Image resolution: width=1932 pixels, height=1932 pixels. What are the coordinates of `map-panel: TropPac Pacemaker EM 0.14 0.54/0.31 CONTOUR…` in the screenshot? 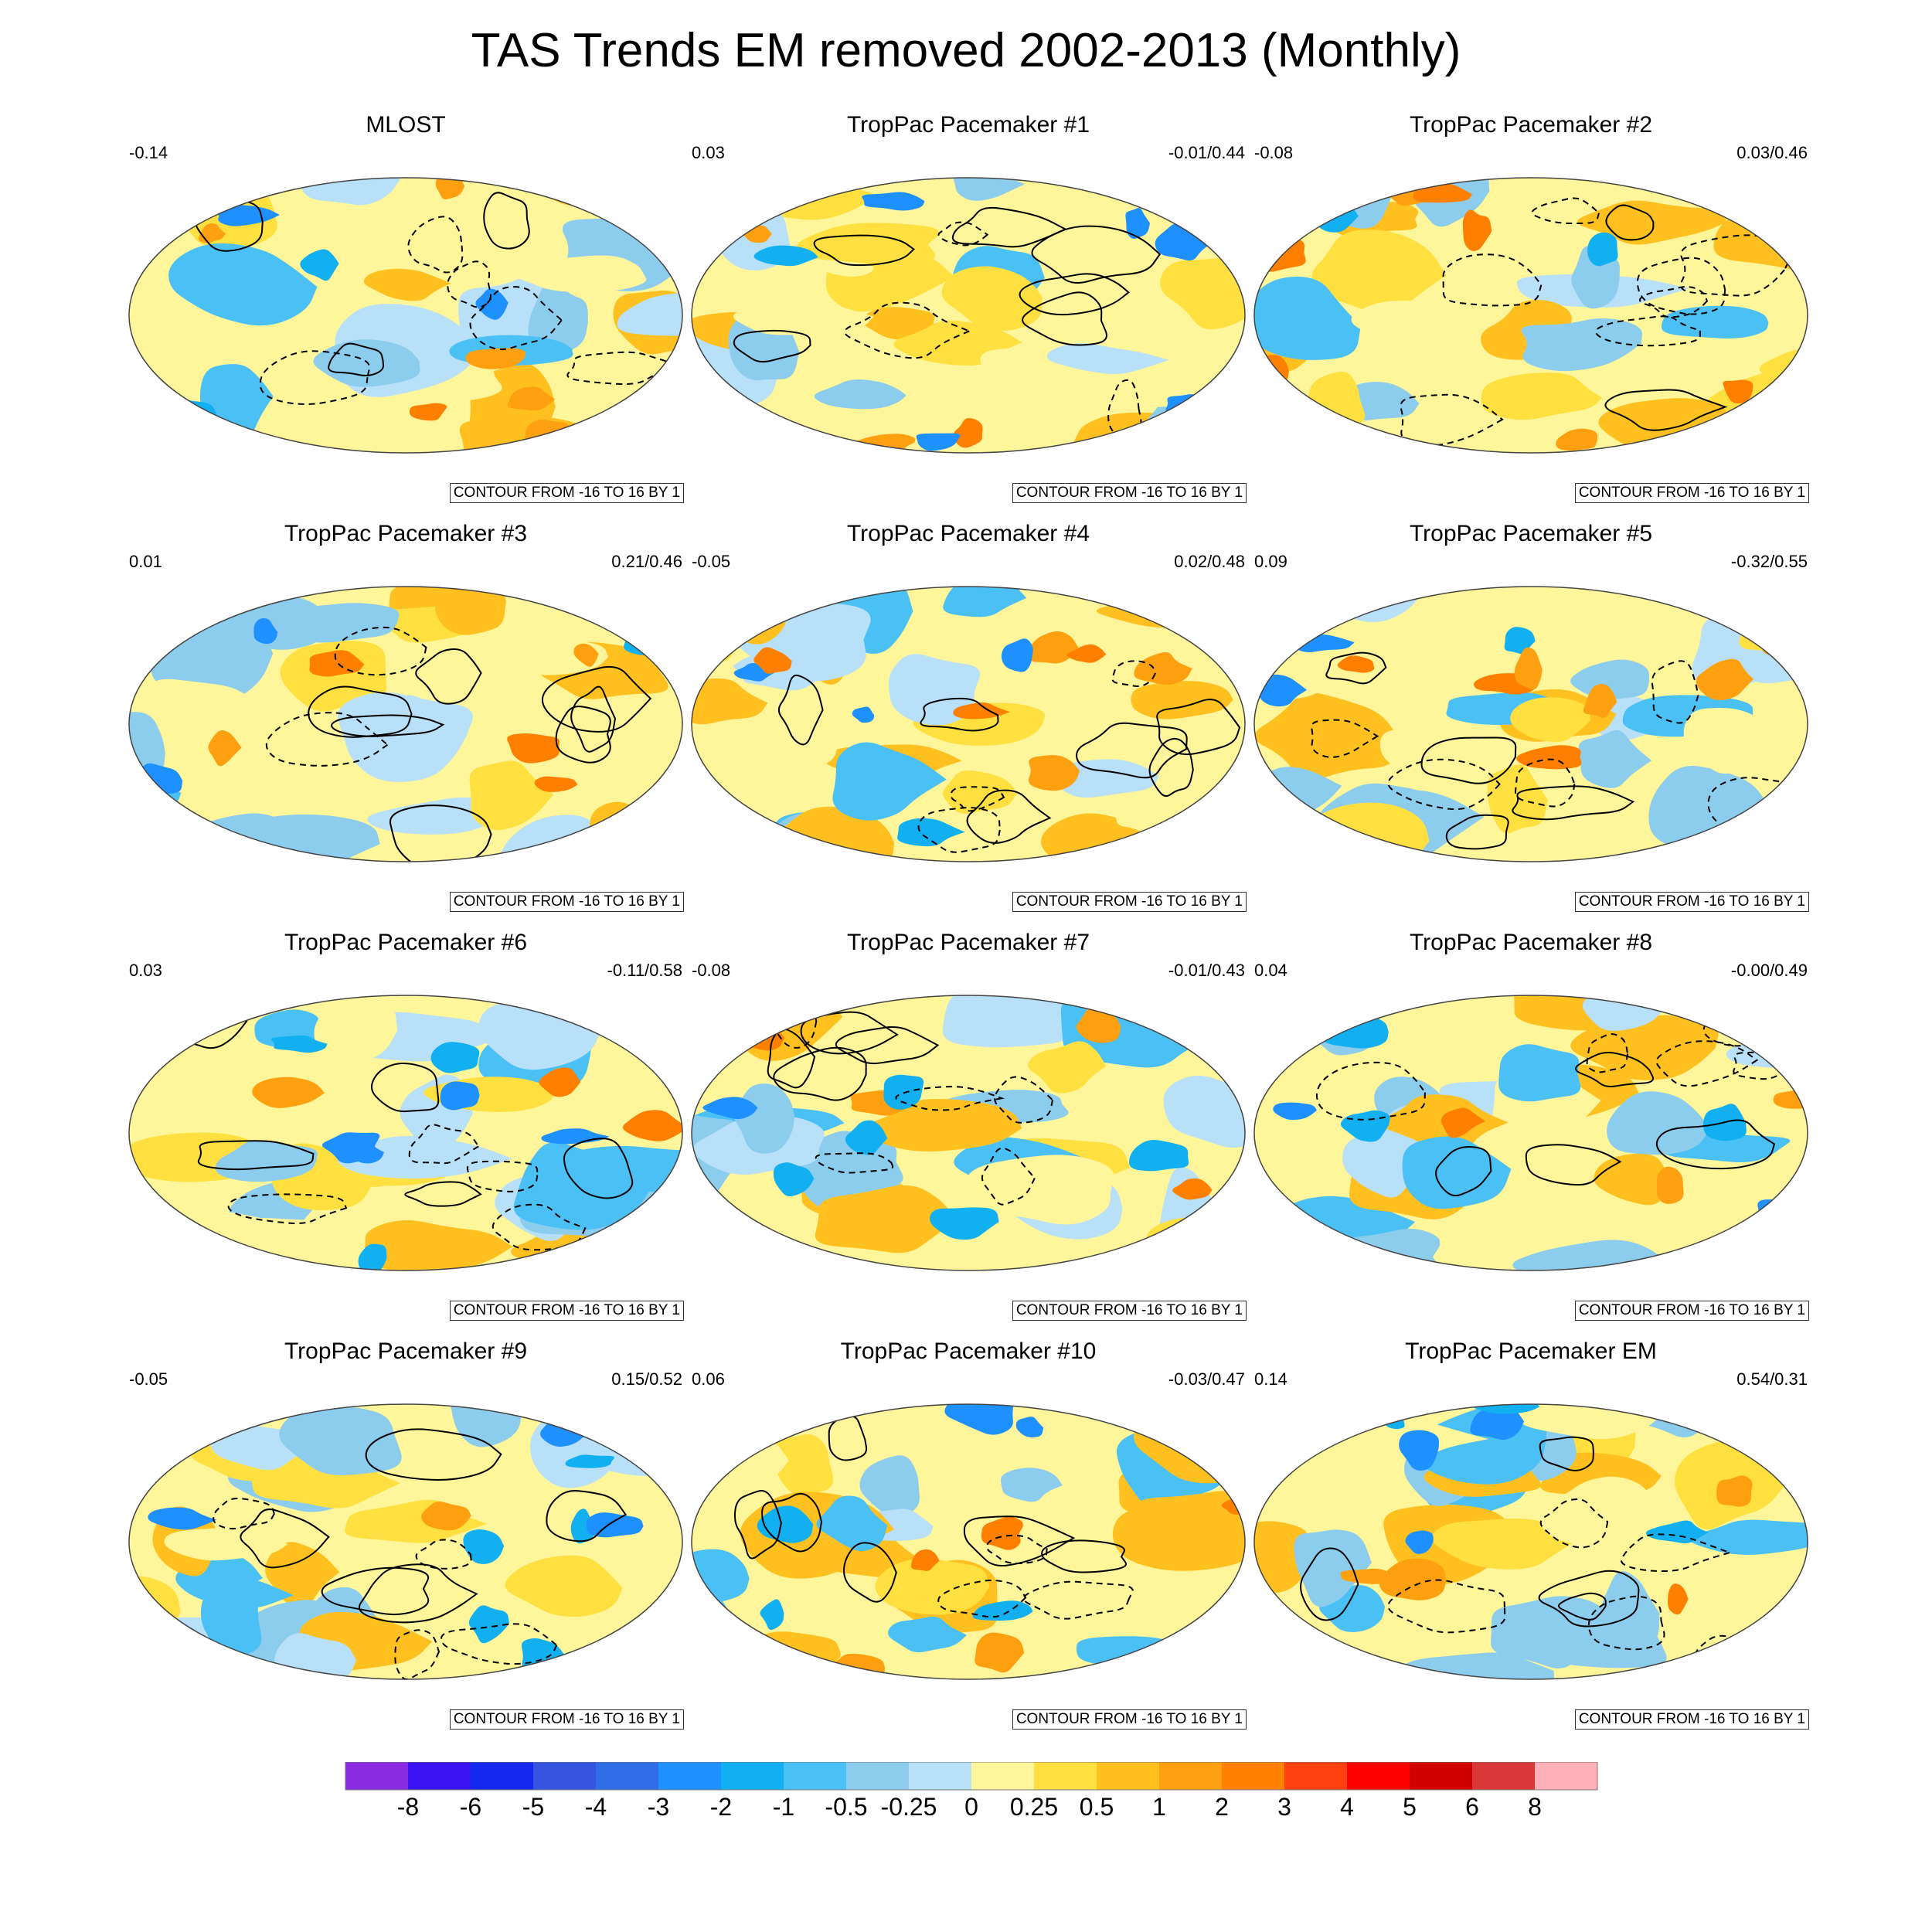 It's located at (1531, 1543).